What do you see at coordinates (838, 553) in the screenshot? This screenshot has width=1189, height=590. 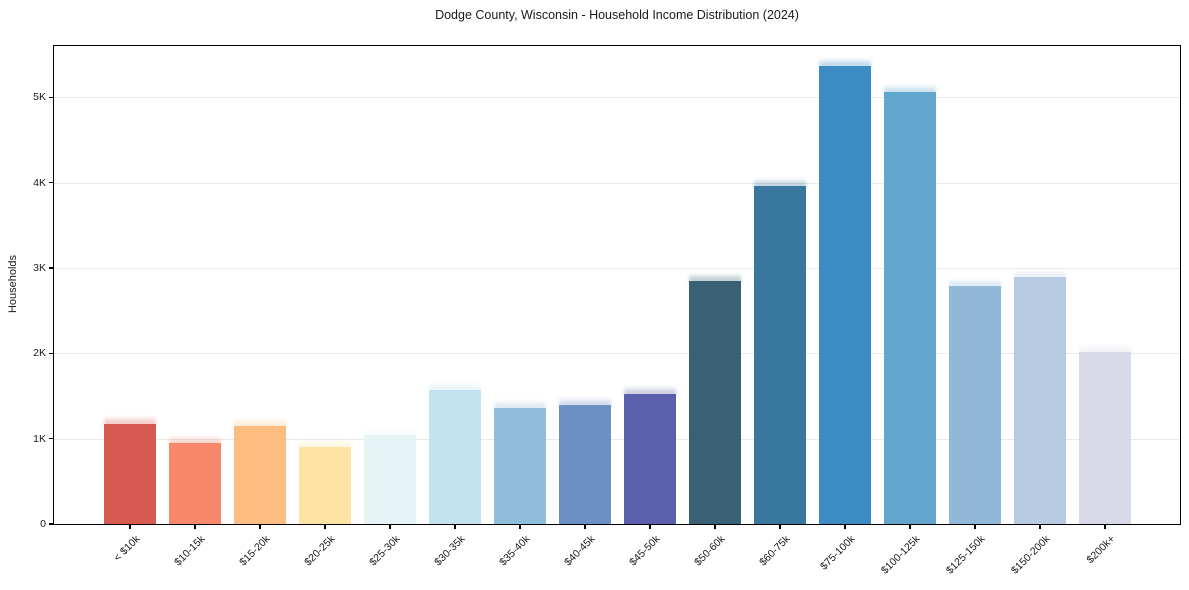 I see `x-tick-label: $75-100k` at bounding box center [838, 553].